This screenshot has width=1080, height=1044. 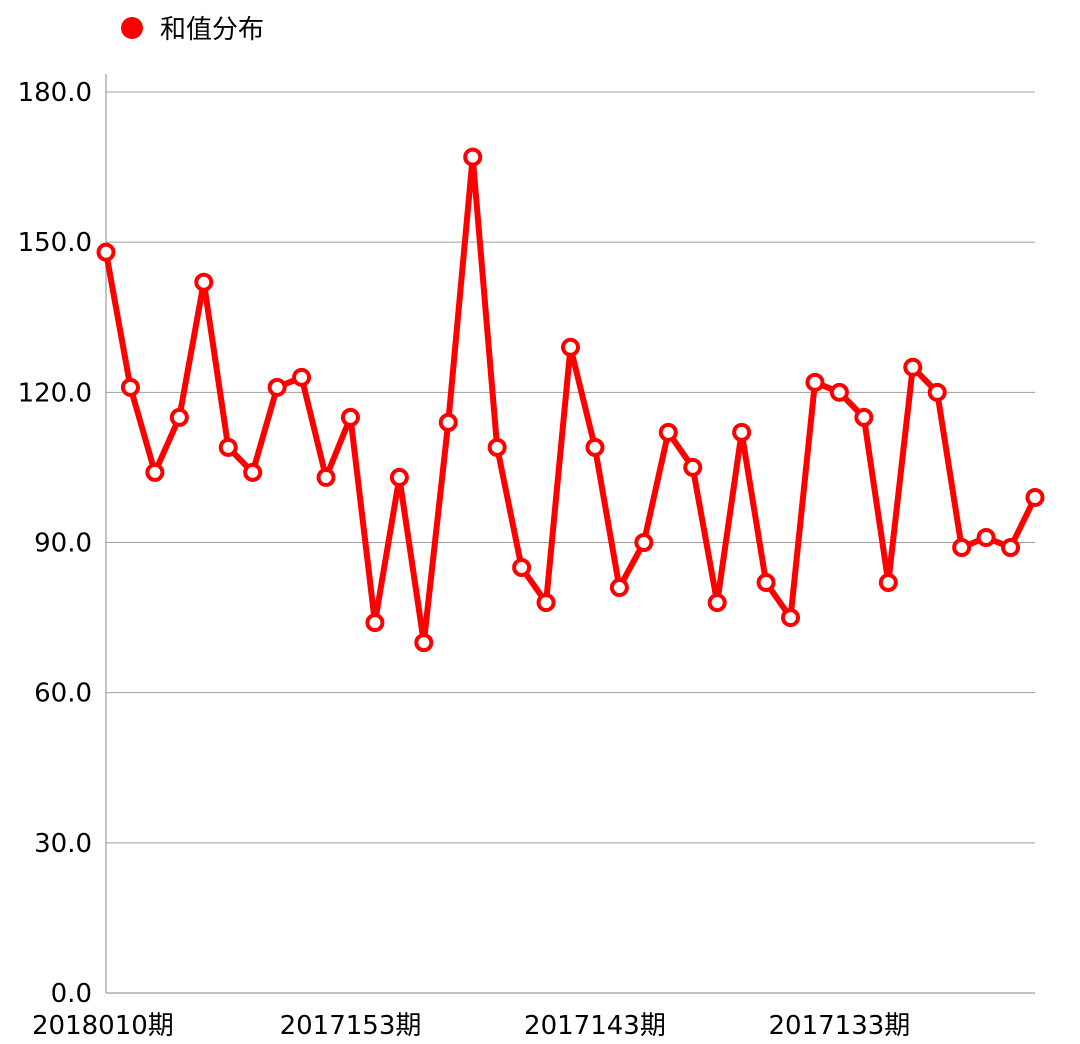 I want to click on y-tick-label: 90.0, so click(x=63, y=544).